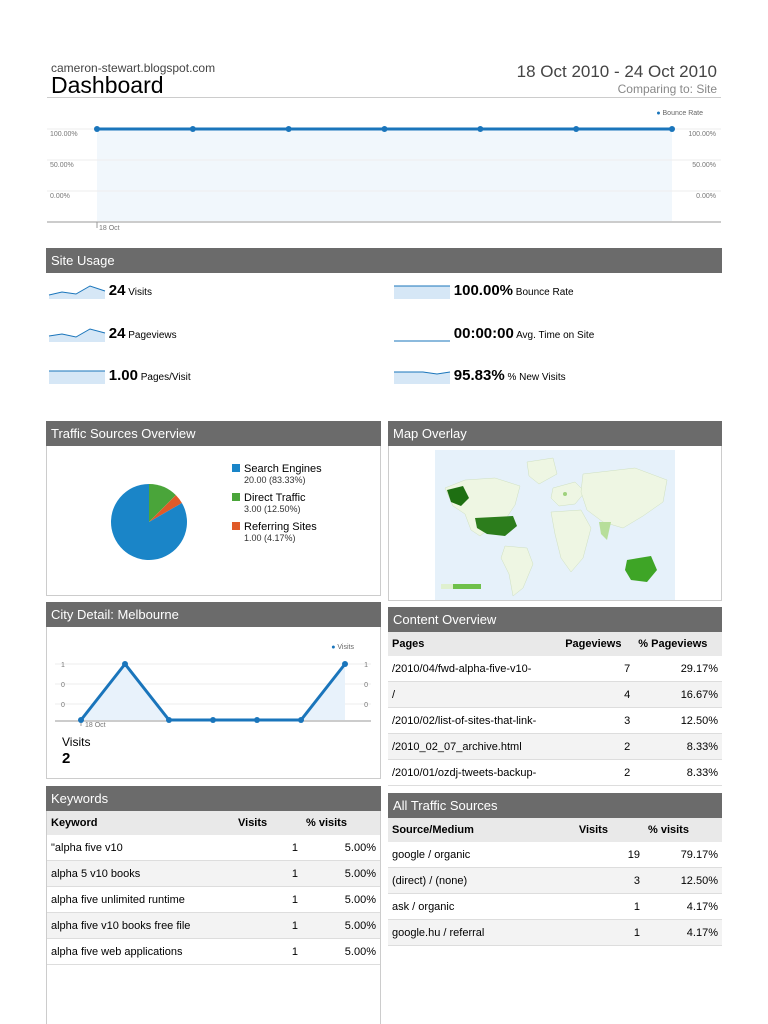 This screenshot has height=1024, width=768. What do you see at coordinates (678, 669) in the screenshot?
I see `cell: 29.17%` at bounding box center [678, 669].